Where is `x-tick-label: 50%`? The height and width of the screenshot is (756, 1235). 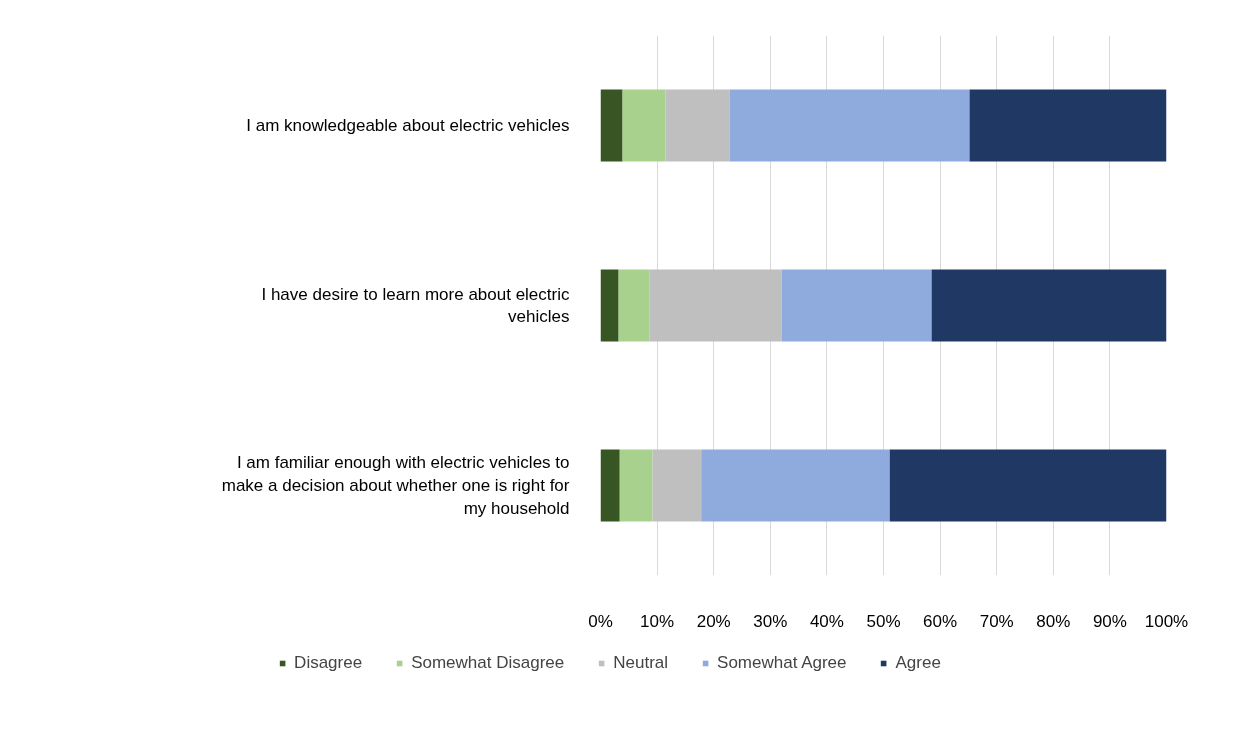
x-tick-label: 50% is located at coordinates (883, 621).